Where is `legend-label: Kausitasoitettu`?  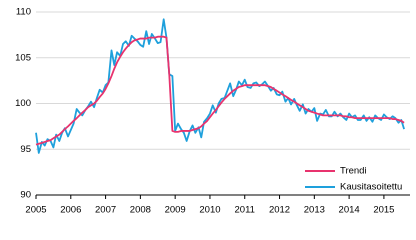 legend-label: Kausitasoitettu is located at coordinates (371, 187).